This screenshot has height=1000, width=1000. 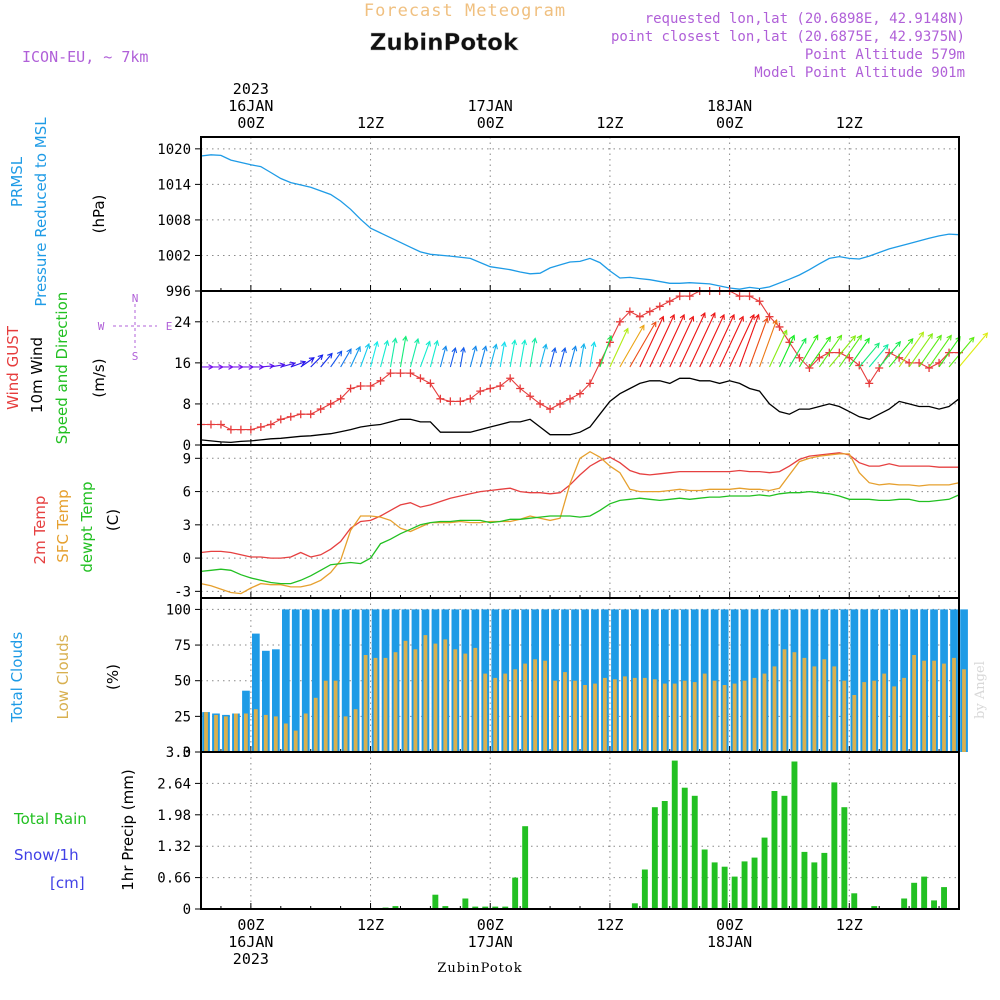 What do you see at coordinates (250, 942) in the screenshot?
I see `time-label-bottom: 16JAN` at bounding box center [250, 942].